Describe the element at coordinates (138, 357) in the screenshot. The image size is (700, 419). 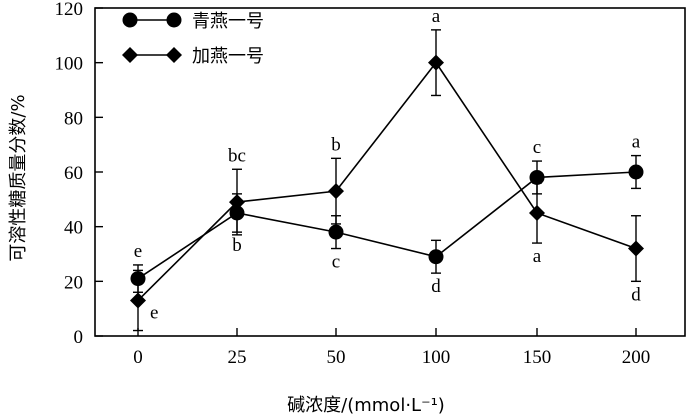
I see `x-tick-label: 0` at that location.